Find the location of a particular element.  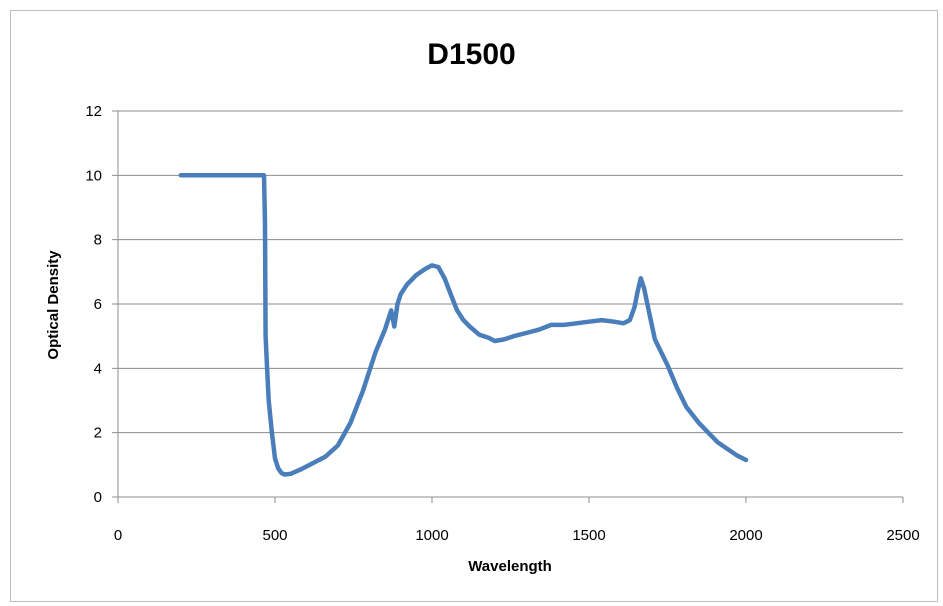

x-tick-label: 0 is located at coordinates (118, 535).